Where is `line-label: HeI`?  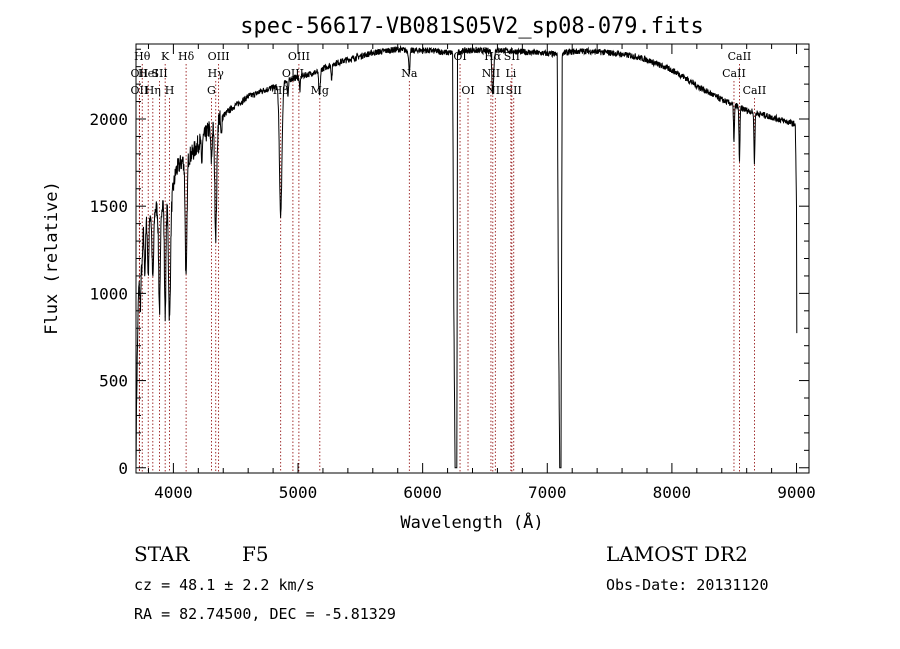 line-label: HeI is located at coordinates (148, 73).